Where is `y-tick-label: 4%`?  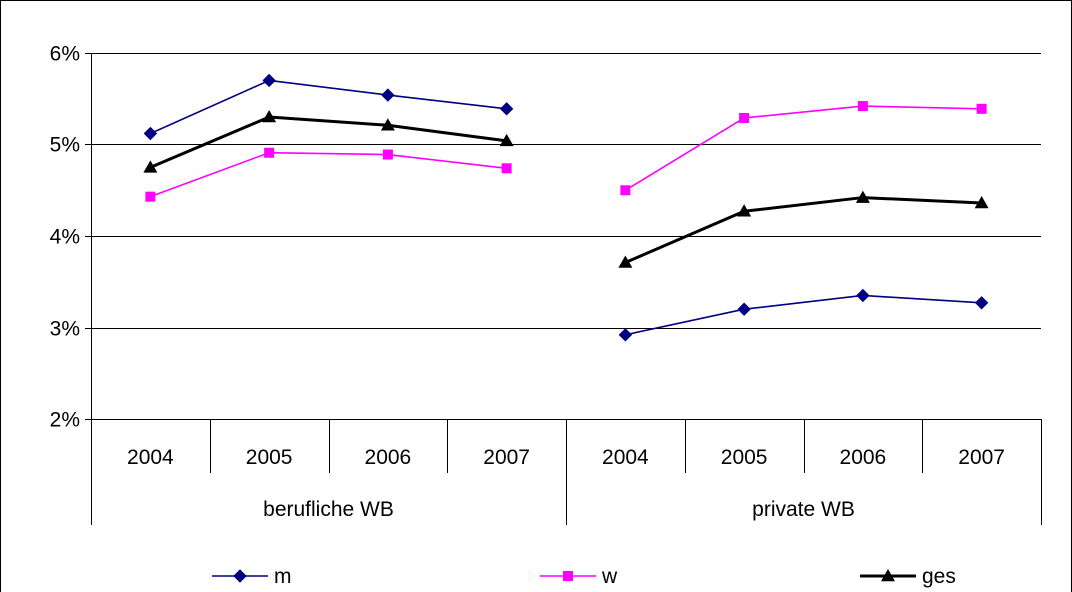 y-tick-label: 4% is located at coordinates (65, 237).